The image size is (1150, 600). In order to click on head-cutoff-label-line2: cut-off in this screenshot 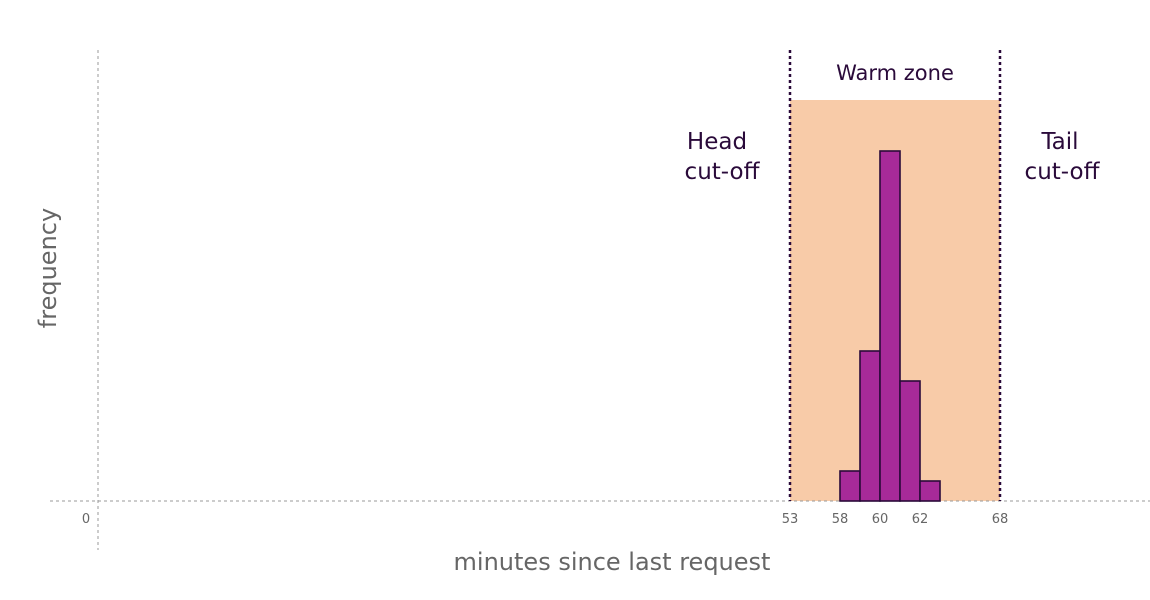, I will do `click(723, 172)`.